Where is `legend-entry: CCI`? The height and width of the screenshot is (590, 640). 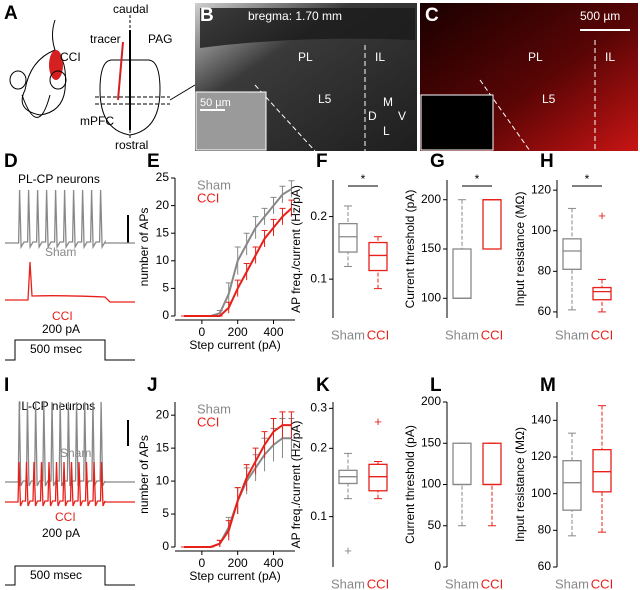
legend-entry: CCI is located at coordinates (208, 421).